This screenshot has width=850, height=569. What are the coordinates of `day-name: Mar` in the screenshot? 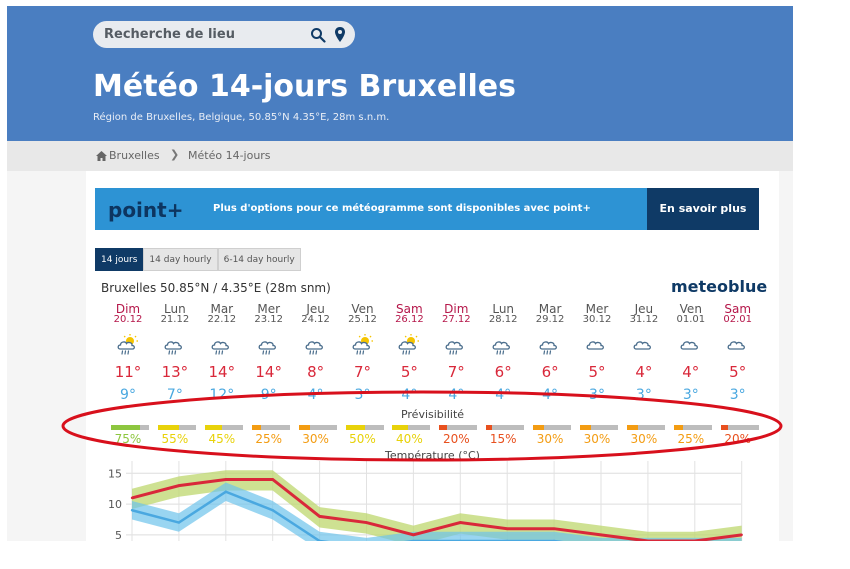 It's located at (222, 309).